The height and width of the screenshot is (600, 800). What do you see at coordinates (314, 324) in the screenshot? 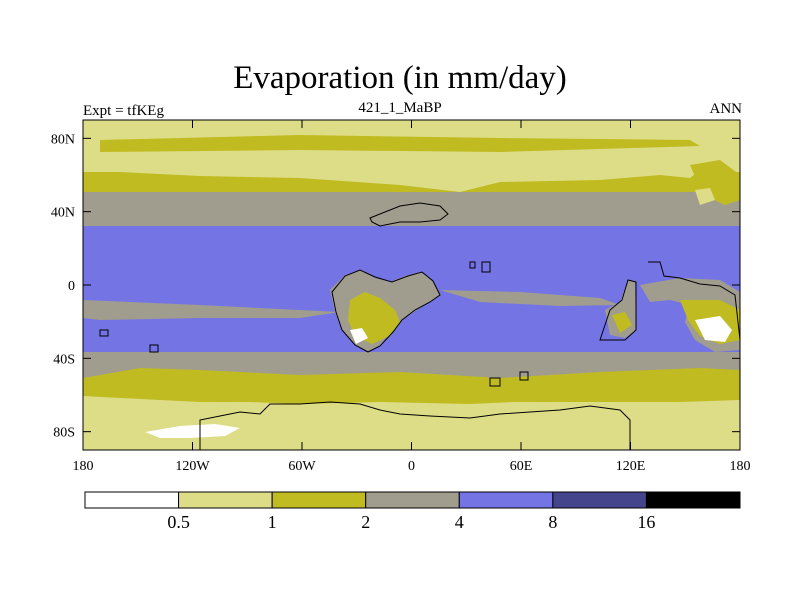
I see `islands` at bounding box center [314, 324].